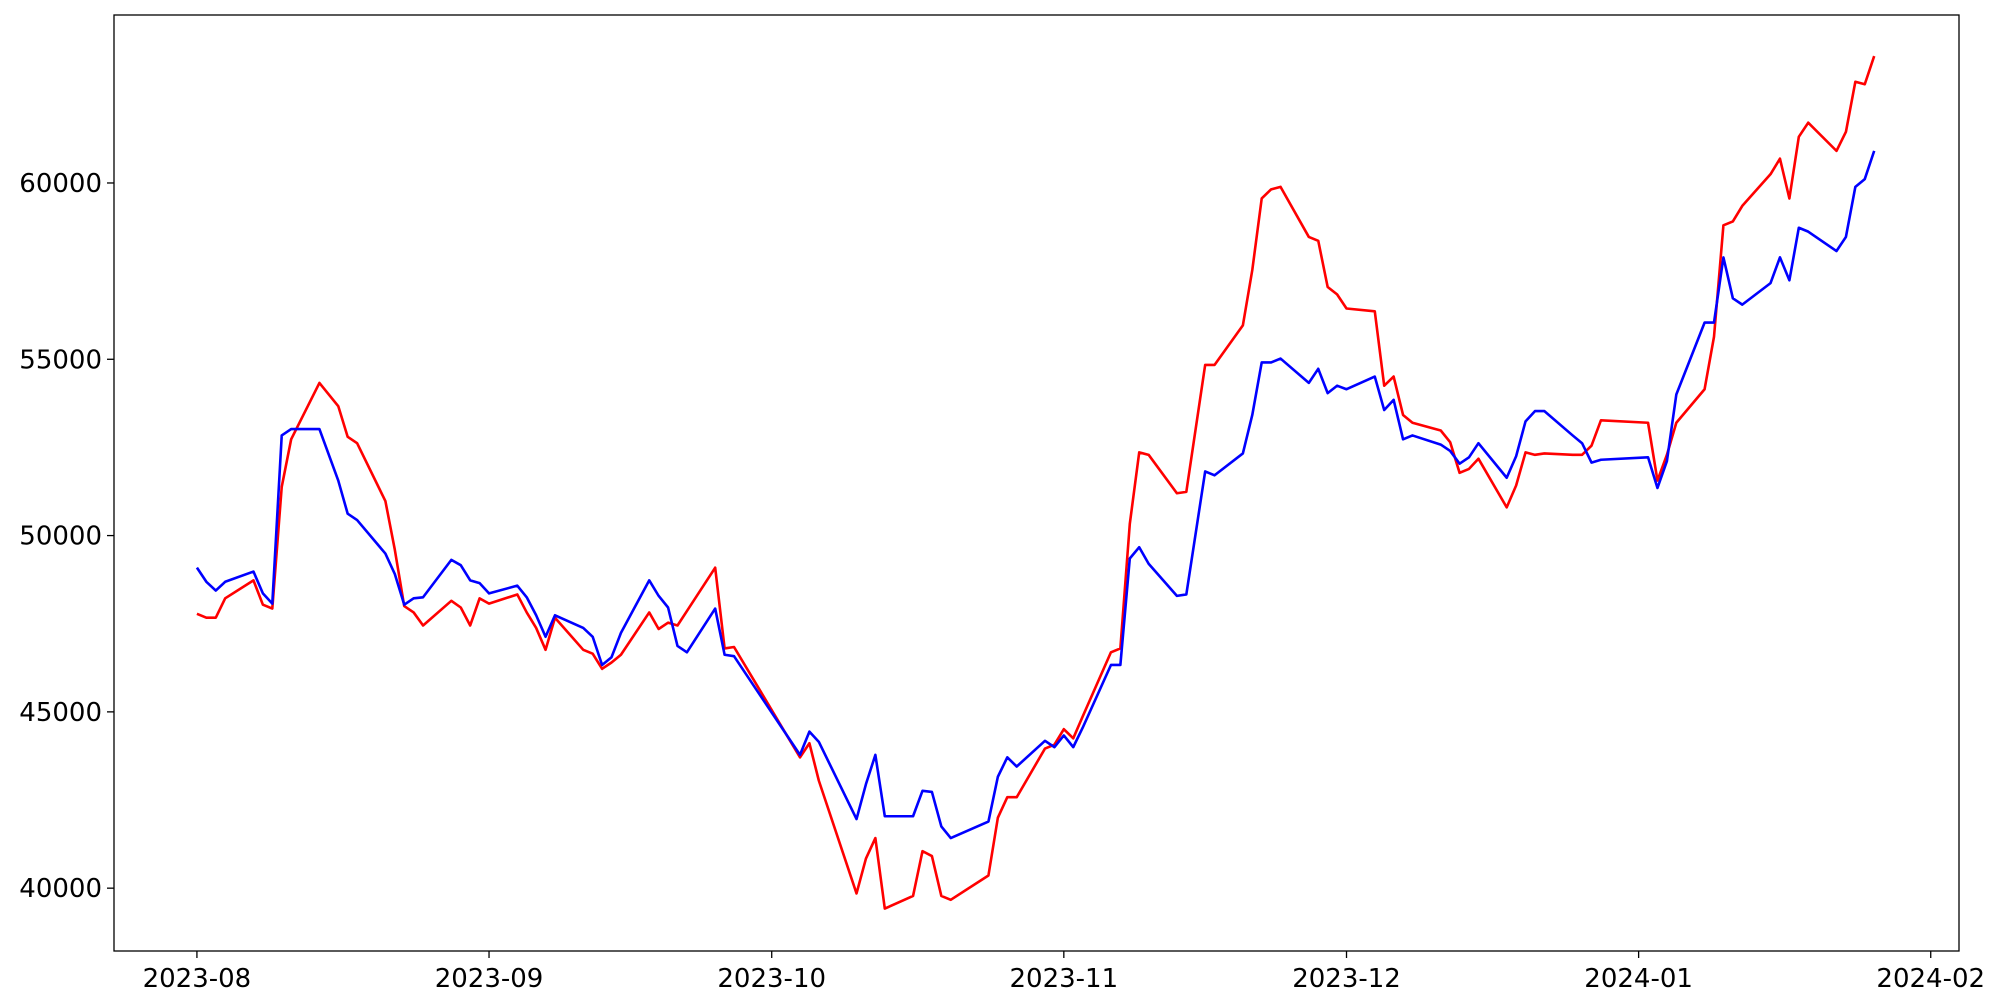 The height and width of the screenshot is (1000, 2000). Describe the element at coordinates (197, 979) in the screenshot. I see `x-tick-label: 2023-08` at that location.